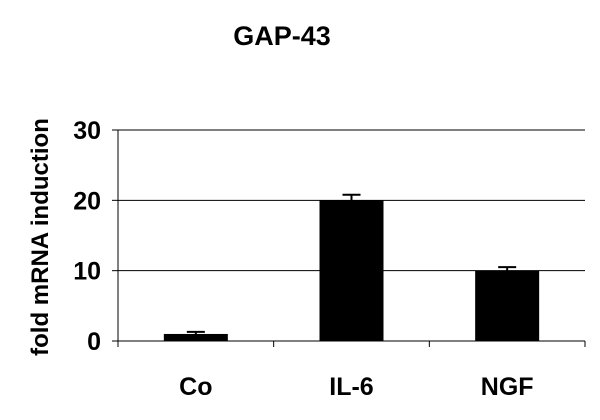 The height and width of the screenshot is (420, 600). Describe the element at coordinates (87, 272) in the screenshot. I see `y-tick-label: 10` at that location.